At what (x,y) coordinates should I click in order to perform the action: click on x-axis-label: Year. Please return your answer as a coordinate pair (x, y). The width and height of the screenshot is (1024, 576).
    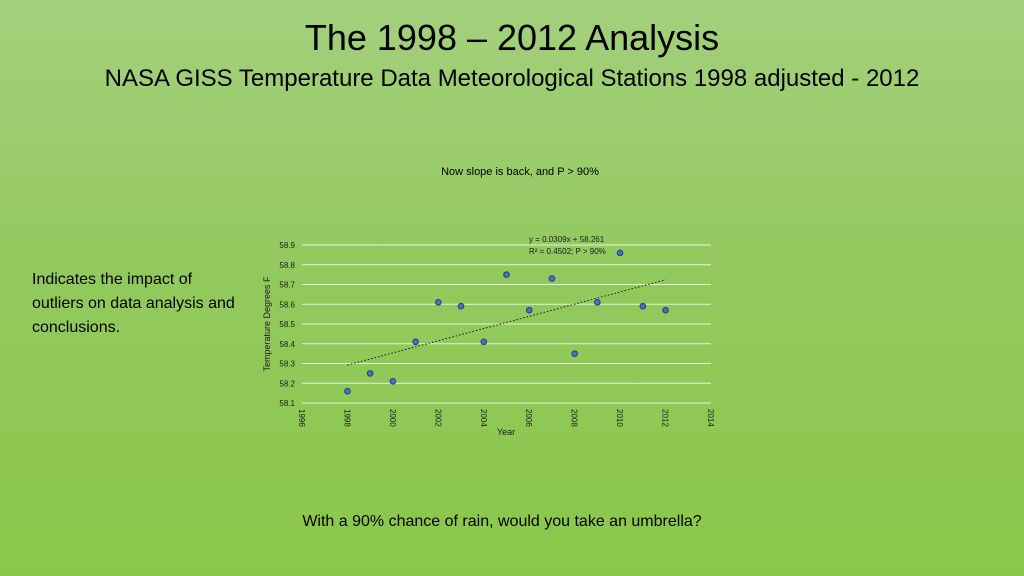
    Looking at the image, I should click on (506, 432).